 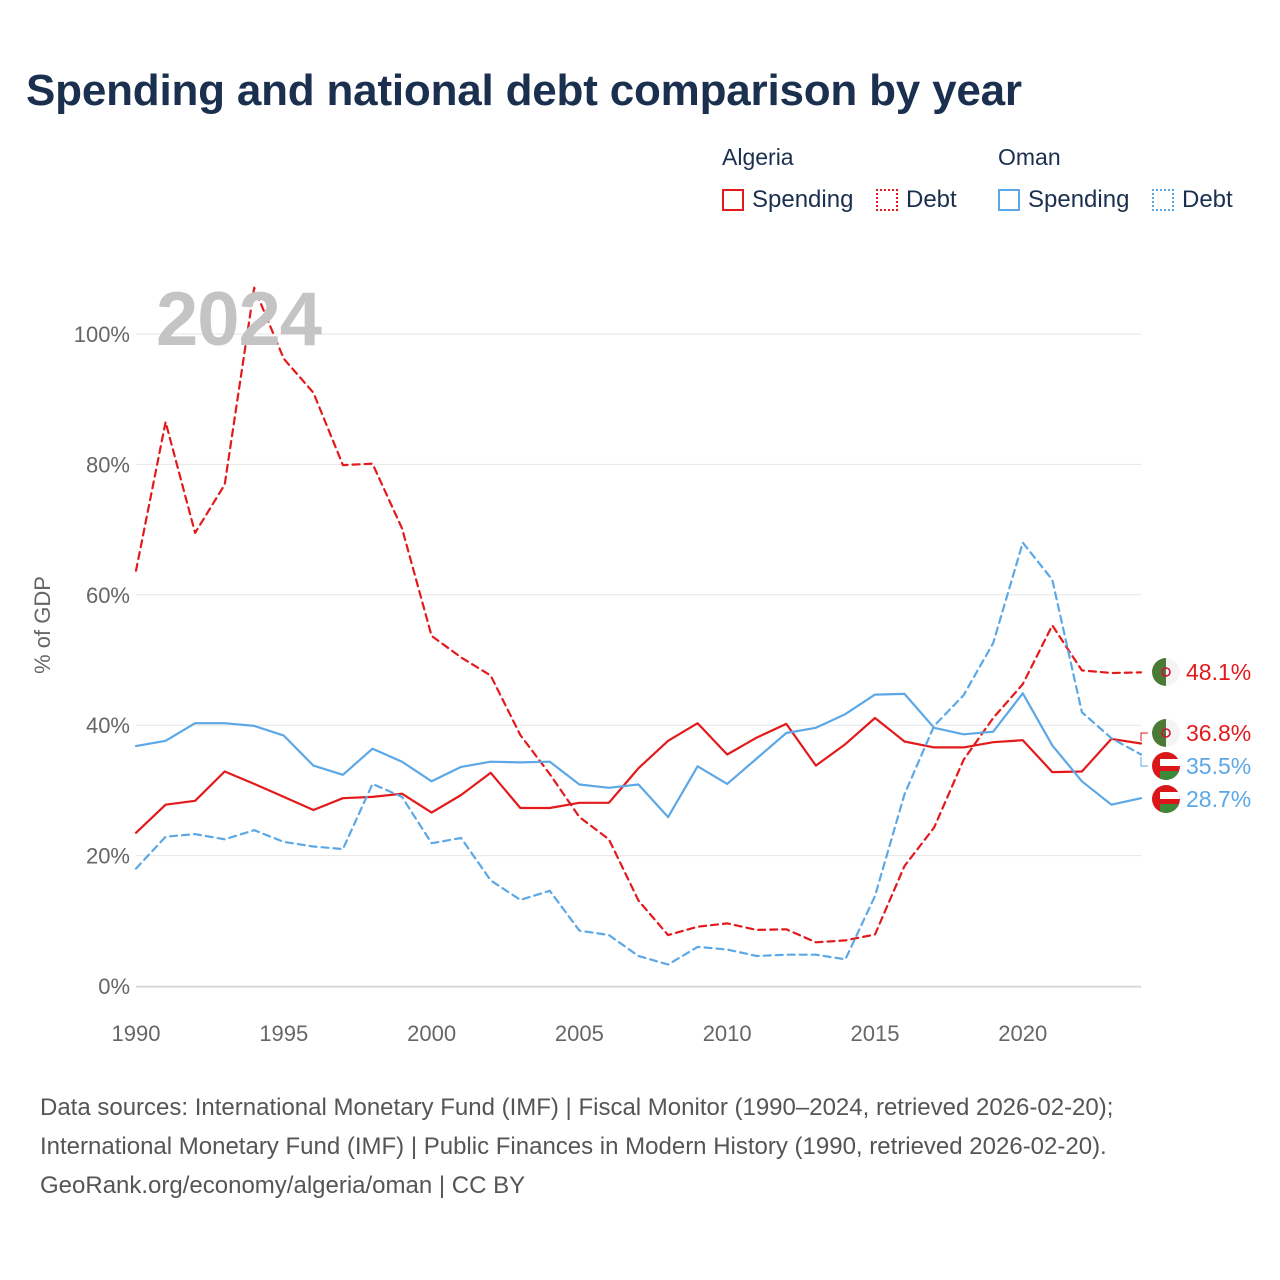 I want to click on end-label-oman-debt: 35.5%, so click(x=1218, y=766).